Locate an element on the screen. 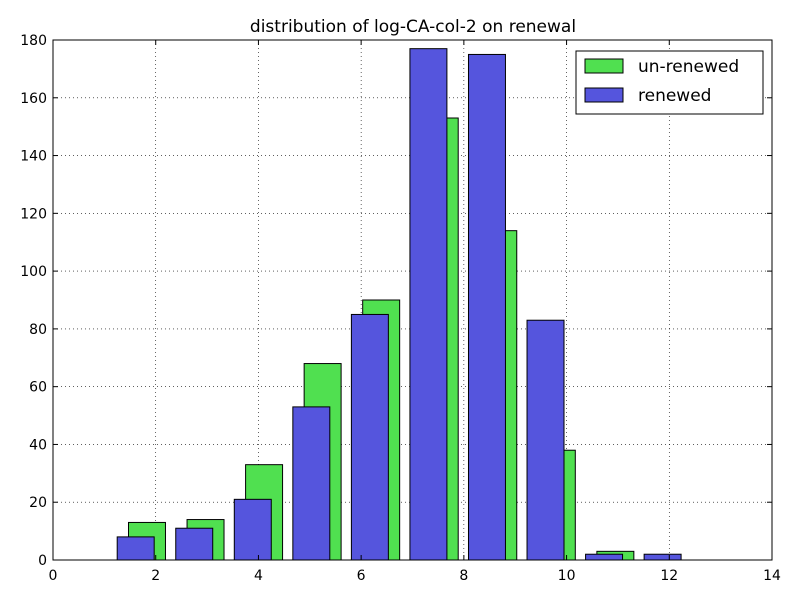  legend-swatch-renewed is located at coordinates (604, 95).